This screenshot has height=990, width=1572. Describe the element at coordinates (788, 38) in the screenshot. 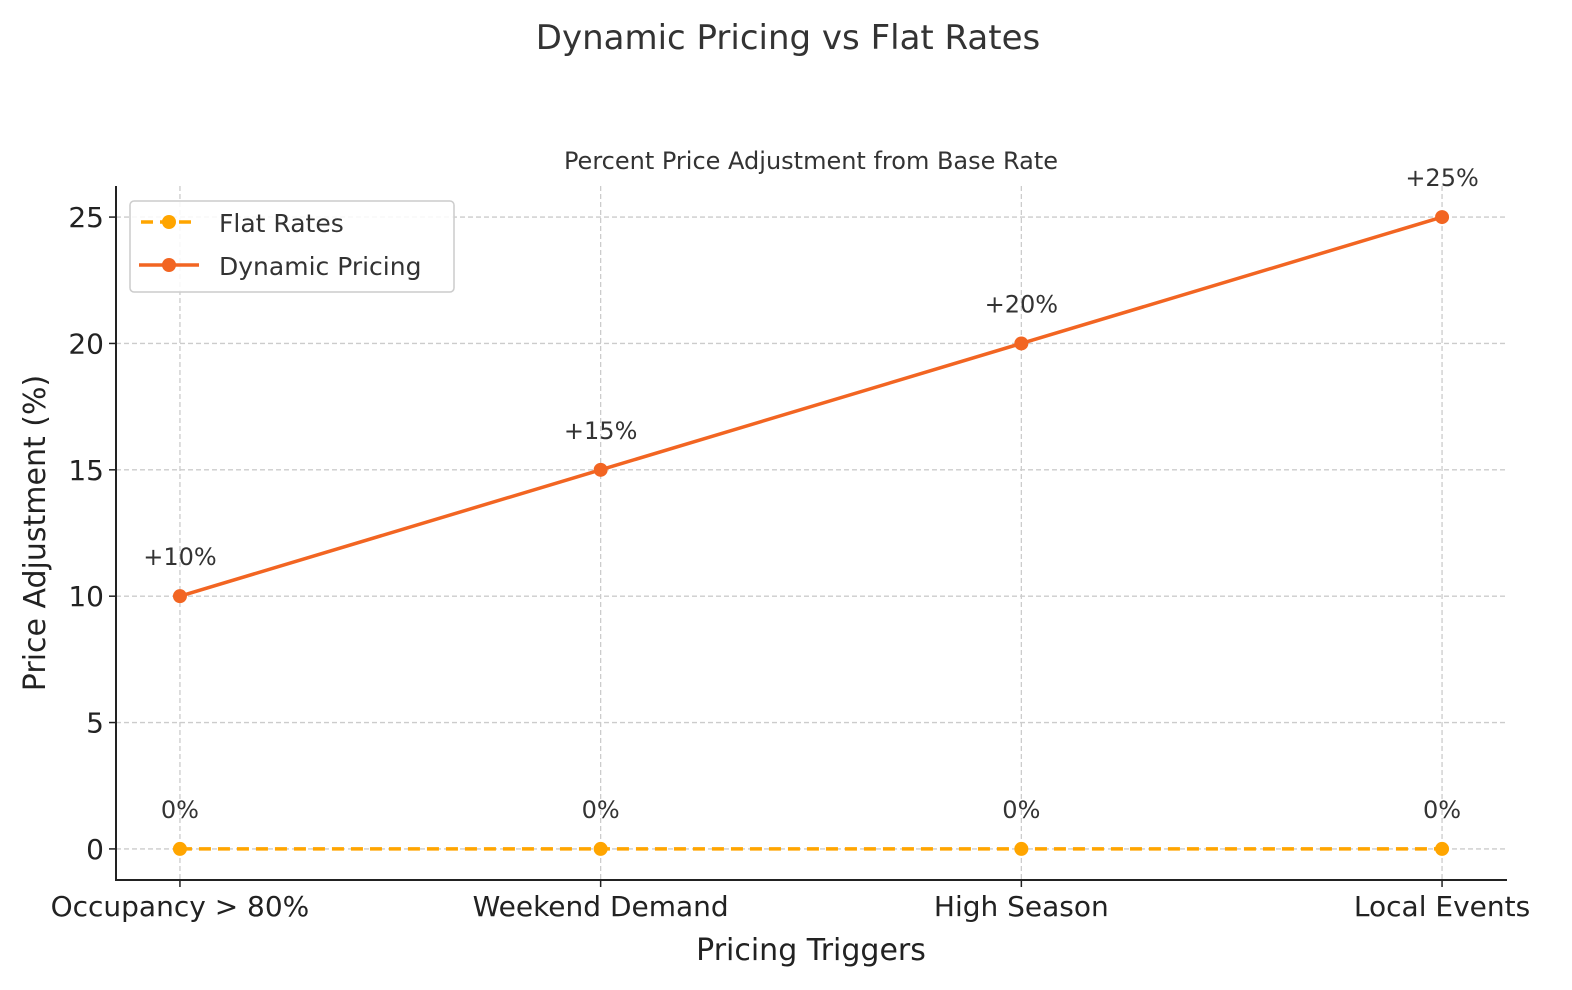

I see `chart-title: Dynamic Pricing vs Flat Rates` at that location.